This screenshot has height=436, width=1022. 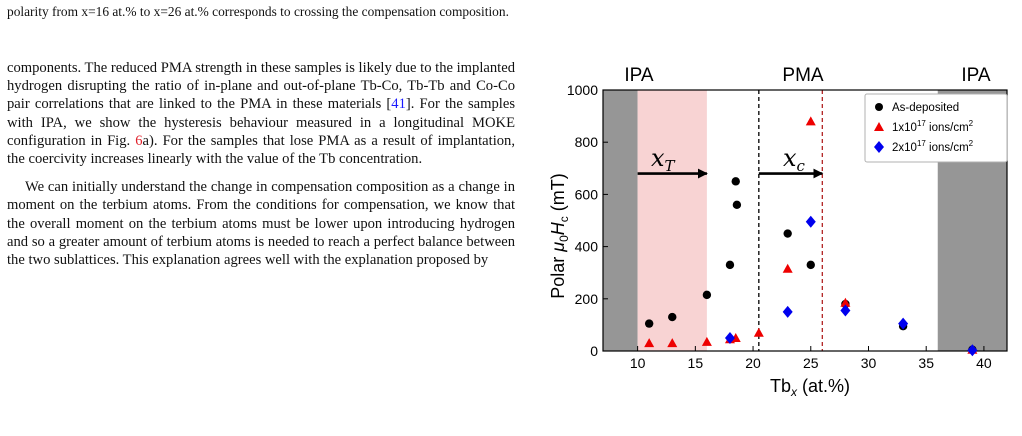 What do you see at coordinates (587, 299) in the screenshot?
I see `y-tick-label: 200` at bounding box center [587, 299].